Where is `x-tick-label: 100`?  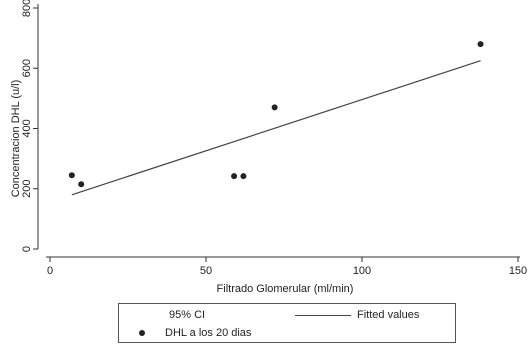 x-tick-label: 100 is located at coordinates (362, 271).